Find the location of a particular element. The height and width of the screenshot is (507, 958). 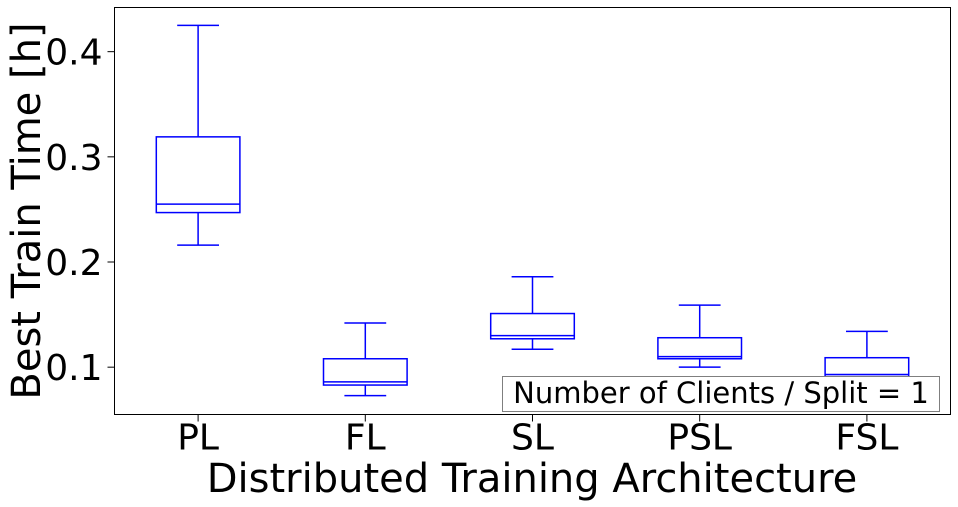

y-axis-title: Best Train Time [h] is located at coordinates (27, 210).